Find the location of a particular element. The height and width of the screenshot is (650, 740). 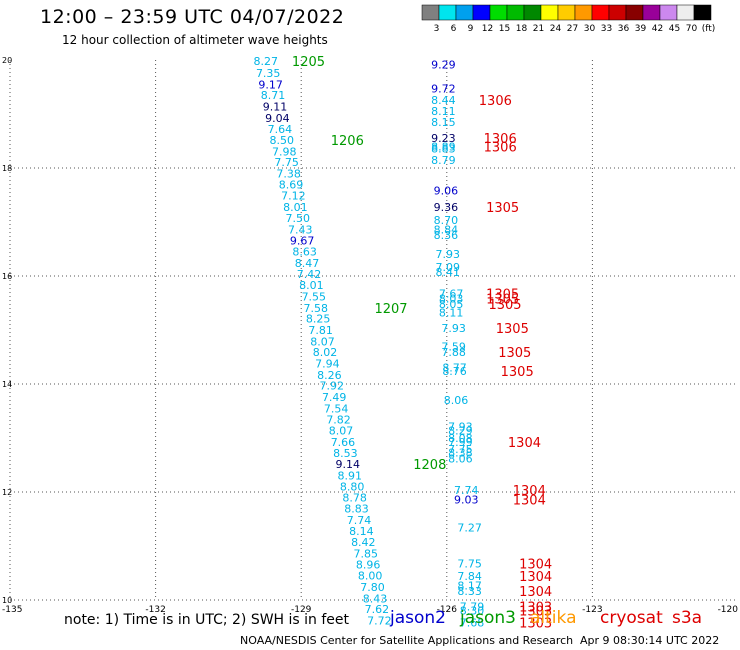

wave-height-point: 9.06 is located at coordinates (446, 191).